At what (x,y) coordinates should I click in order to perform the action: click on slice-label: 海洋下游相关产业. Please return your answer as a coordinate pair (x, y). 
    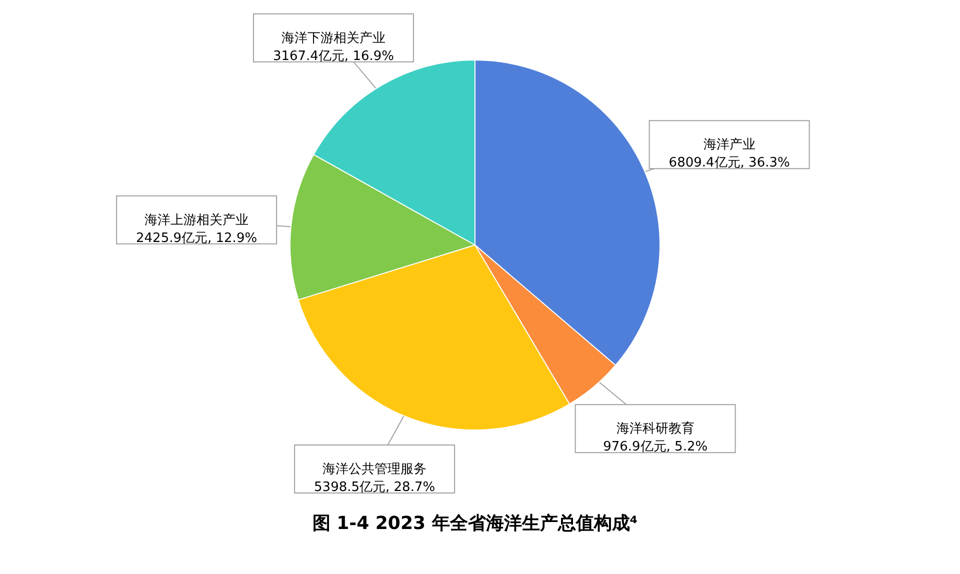
    Looking at the image, I should click on (333, 38).